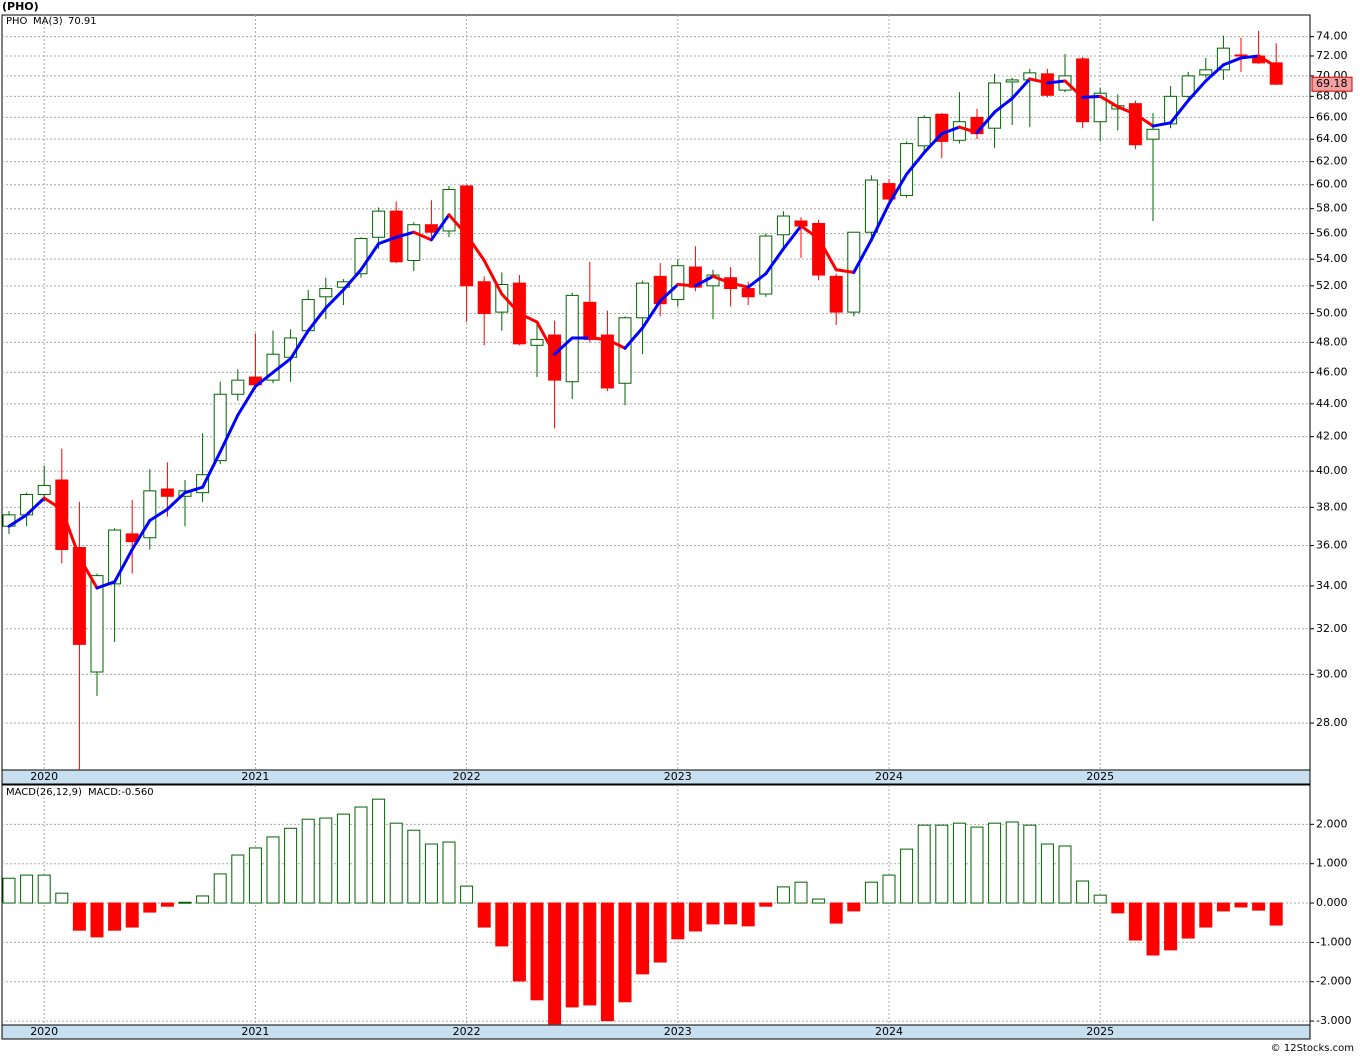 The height and width of the screenshot is (1056, 1360). I want to click on x-tick-label: 2022, so click(467, 1031).